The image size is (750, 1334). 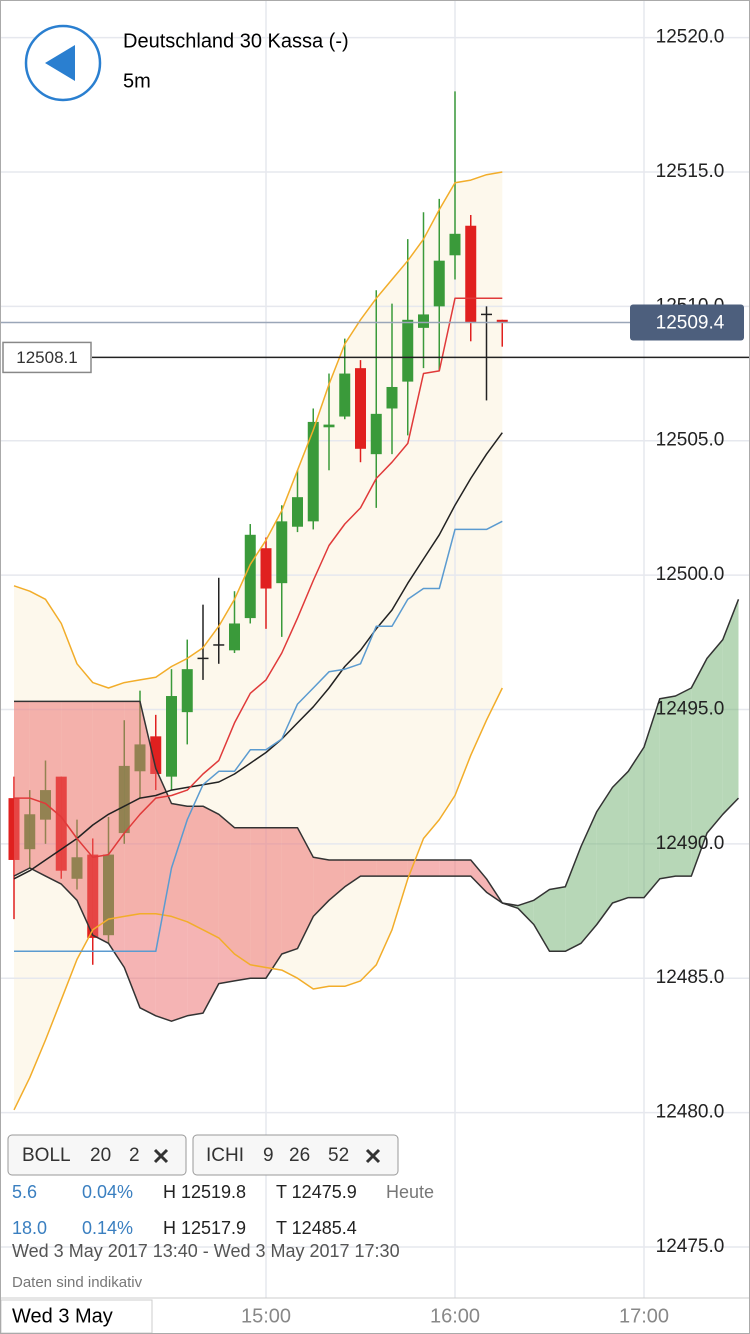 I want to click on y-tick-label: 12515.0, so click(x=690, y=171).